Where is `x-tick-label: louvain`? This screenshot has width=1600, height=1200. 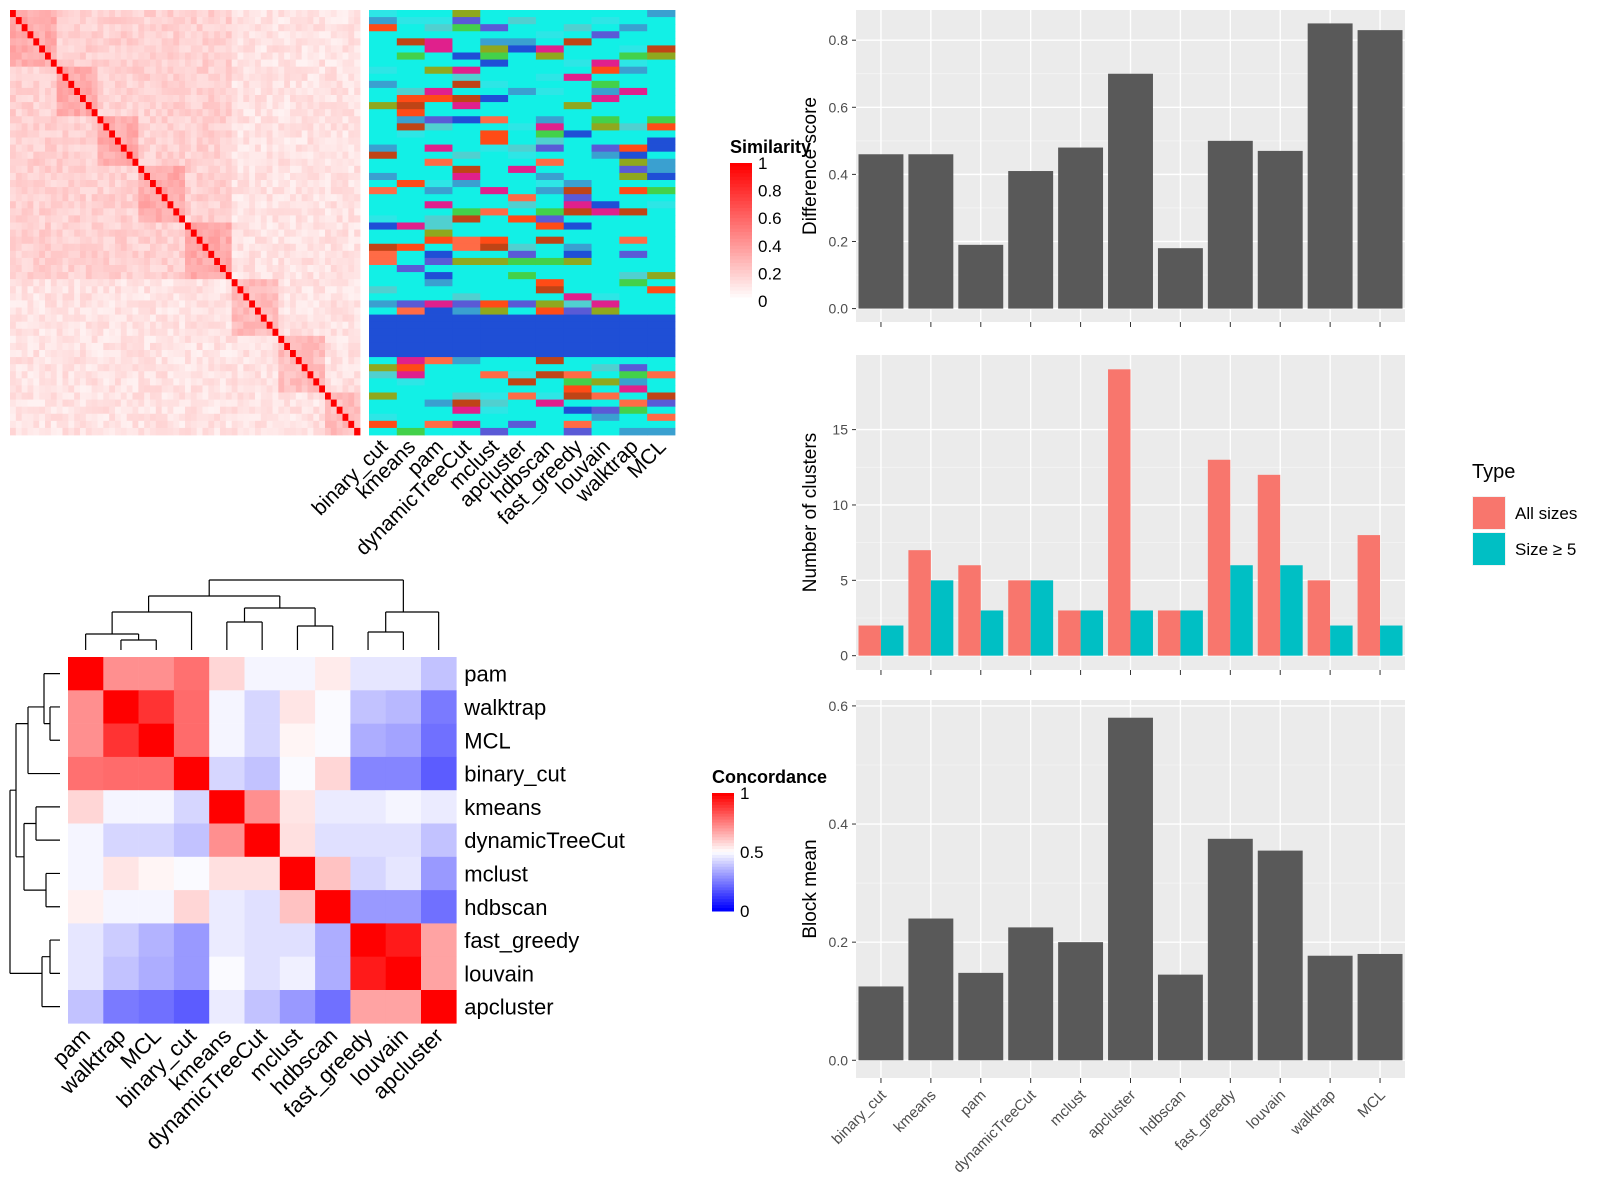 x-tick-label: louvain is located at coordinates (1266, 1110).